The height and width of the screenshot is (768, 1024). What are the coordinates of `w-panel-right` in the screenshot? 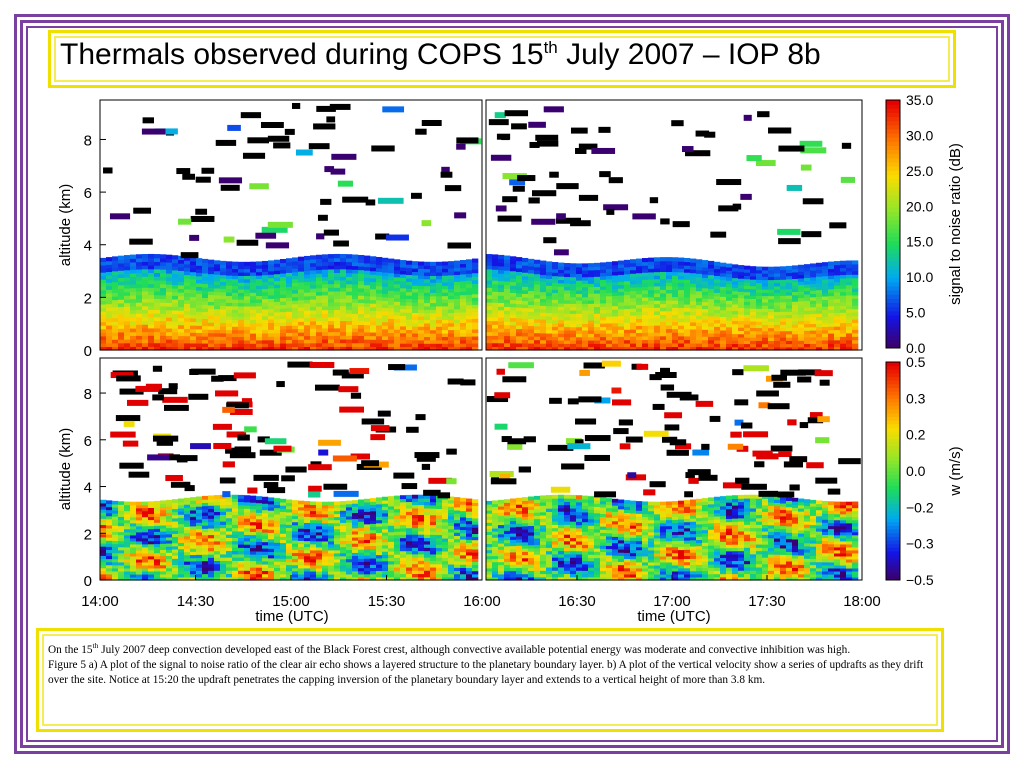 It's located at (674, 469).